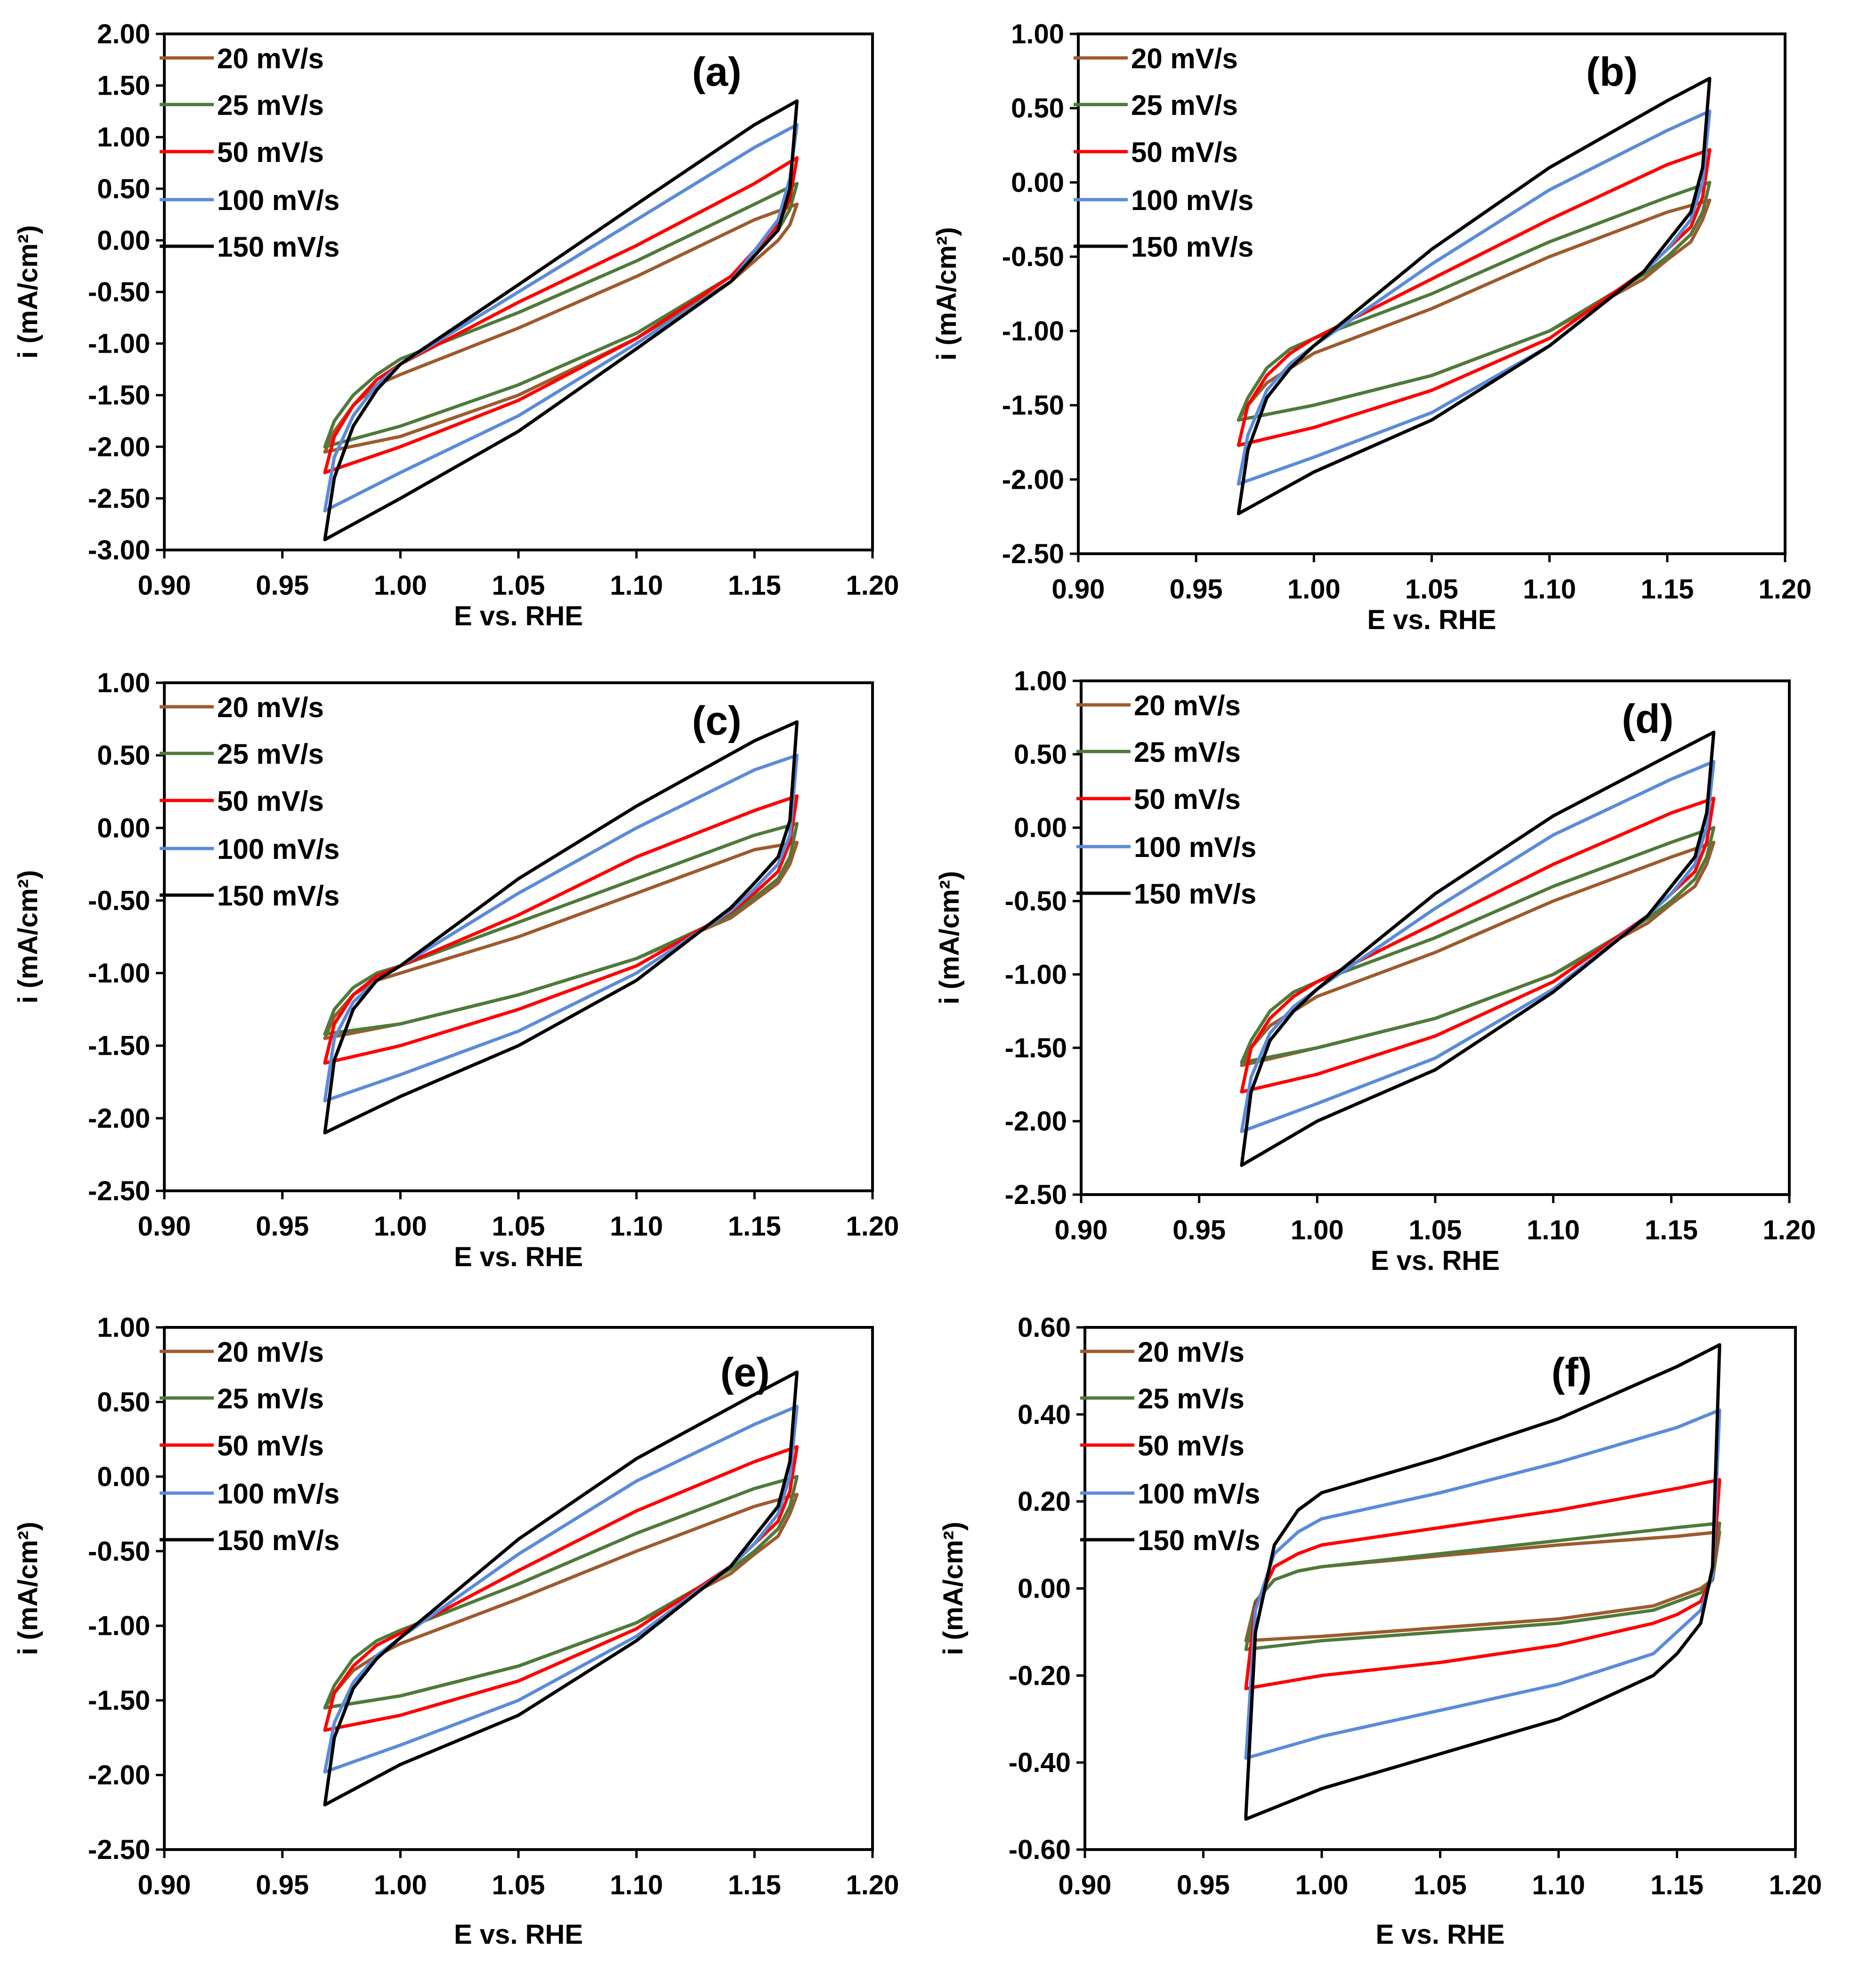 This screenshot has height=1988, width=1851. What do you see at coordinates (561, 328) in the screenshot?
I see `cv-curve-20mvs` at bounding box center [561, 328].